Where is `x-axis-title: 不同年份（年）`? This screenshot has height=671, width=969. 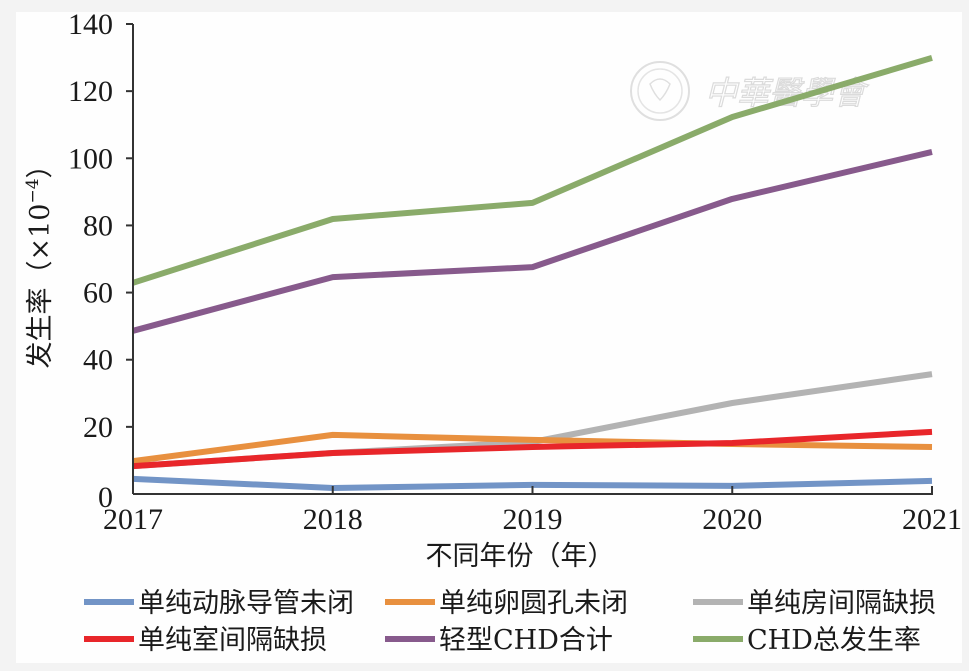
x-axis-title: 不同年份（年） is located at coordinates (520, 556).